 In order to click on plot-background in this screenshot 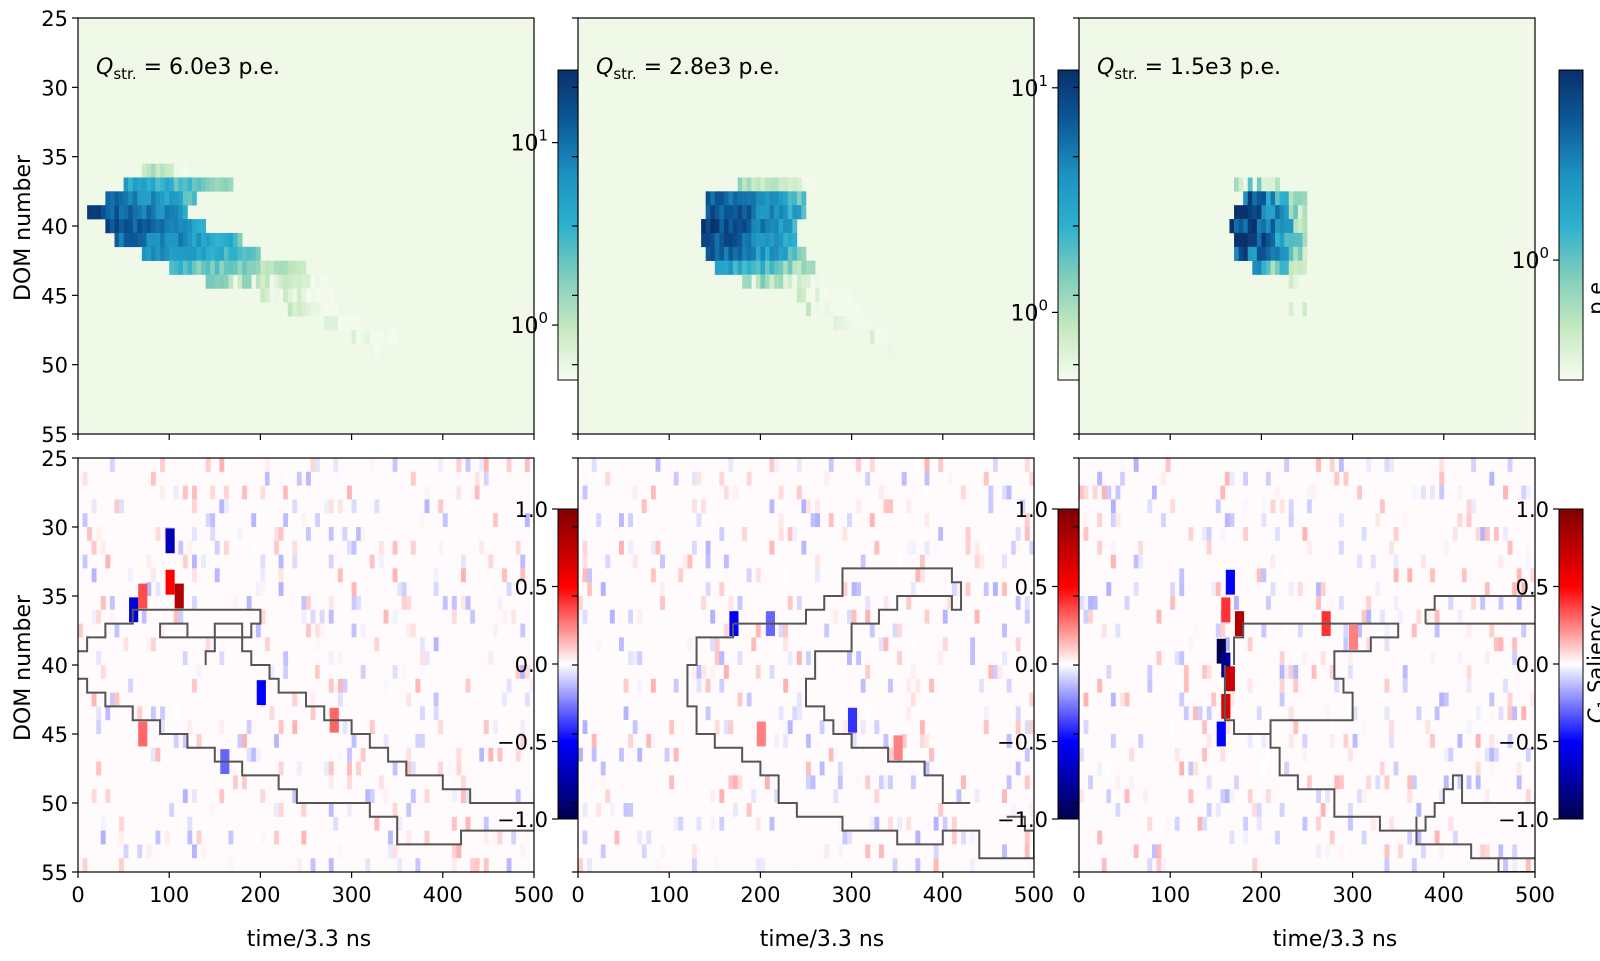, I will do `click(806, 226)`.